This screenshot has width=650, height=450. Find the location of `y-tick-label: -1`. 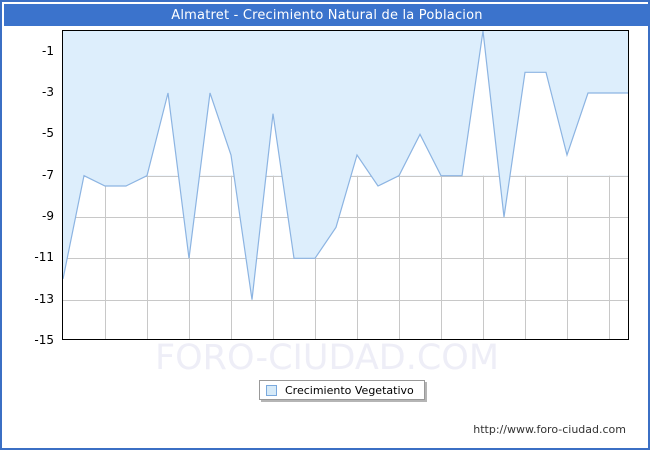

y-tick-label: -1 is located at coordinates (48, 50).